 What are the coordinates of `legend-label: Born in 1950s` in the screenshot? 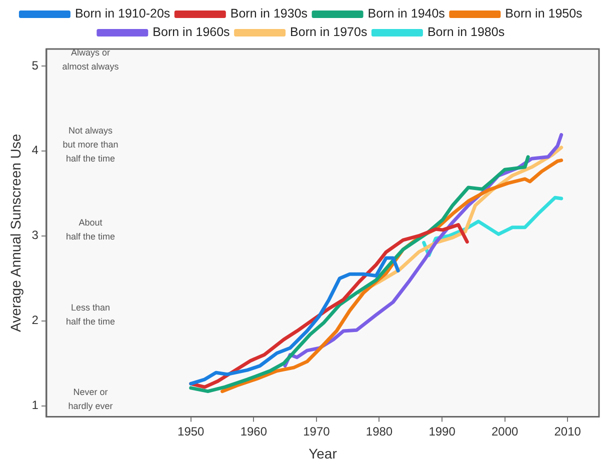 It's located at (543, 13).